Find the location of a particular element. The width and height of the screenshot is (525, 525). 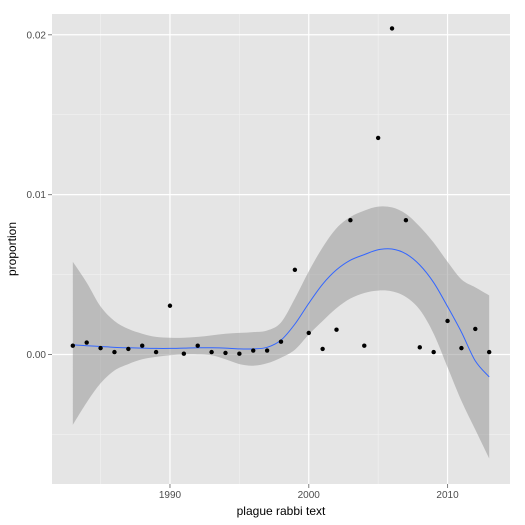

y-tick-label: 0.02 is located at coordinates (37, 35).